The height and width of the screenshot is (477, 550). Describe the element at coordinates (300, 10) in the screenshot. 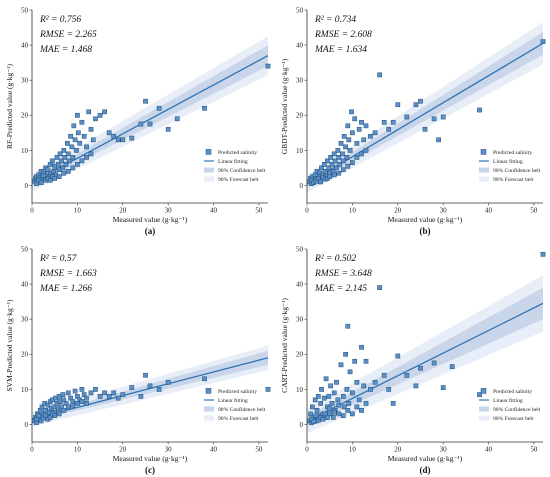

I see `y-tick-label: 50` at that location.